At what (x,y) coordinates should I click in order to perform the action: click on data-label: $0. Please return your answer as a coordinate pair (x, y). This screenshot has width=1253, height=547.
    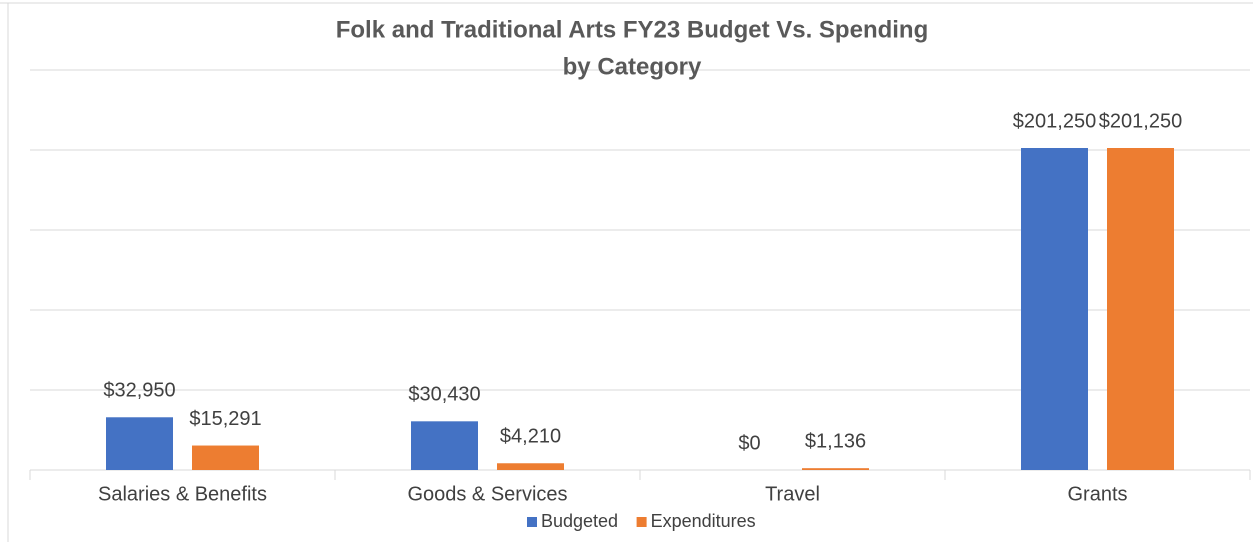
    Looking at the image, I should click on (749, 443).